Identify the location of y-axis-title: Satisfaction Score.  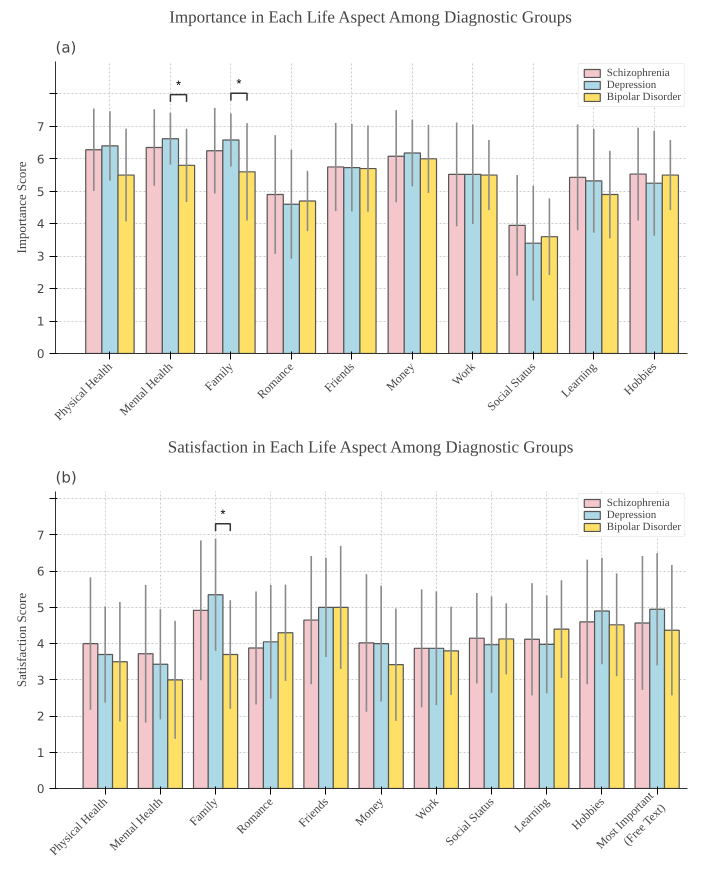
(21, 640).